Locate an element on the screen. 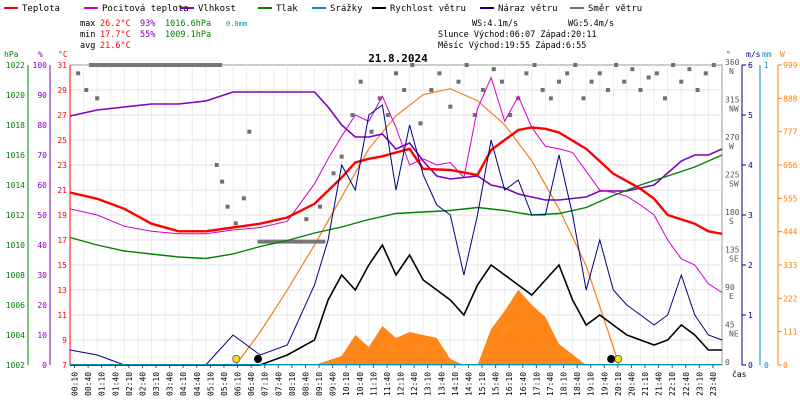 The width and height of the screenshot is (800, 404). tick-label-dir: SW is located at coordinates (734, 184).